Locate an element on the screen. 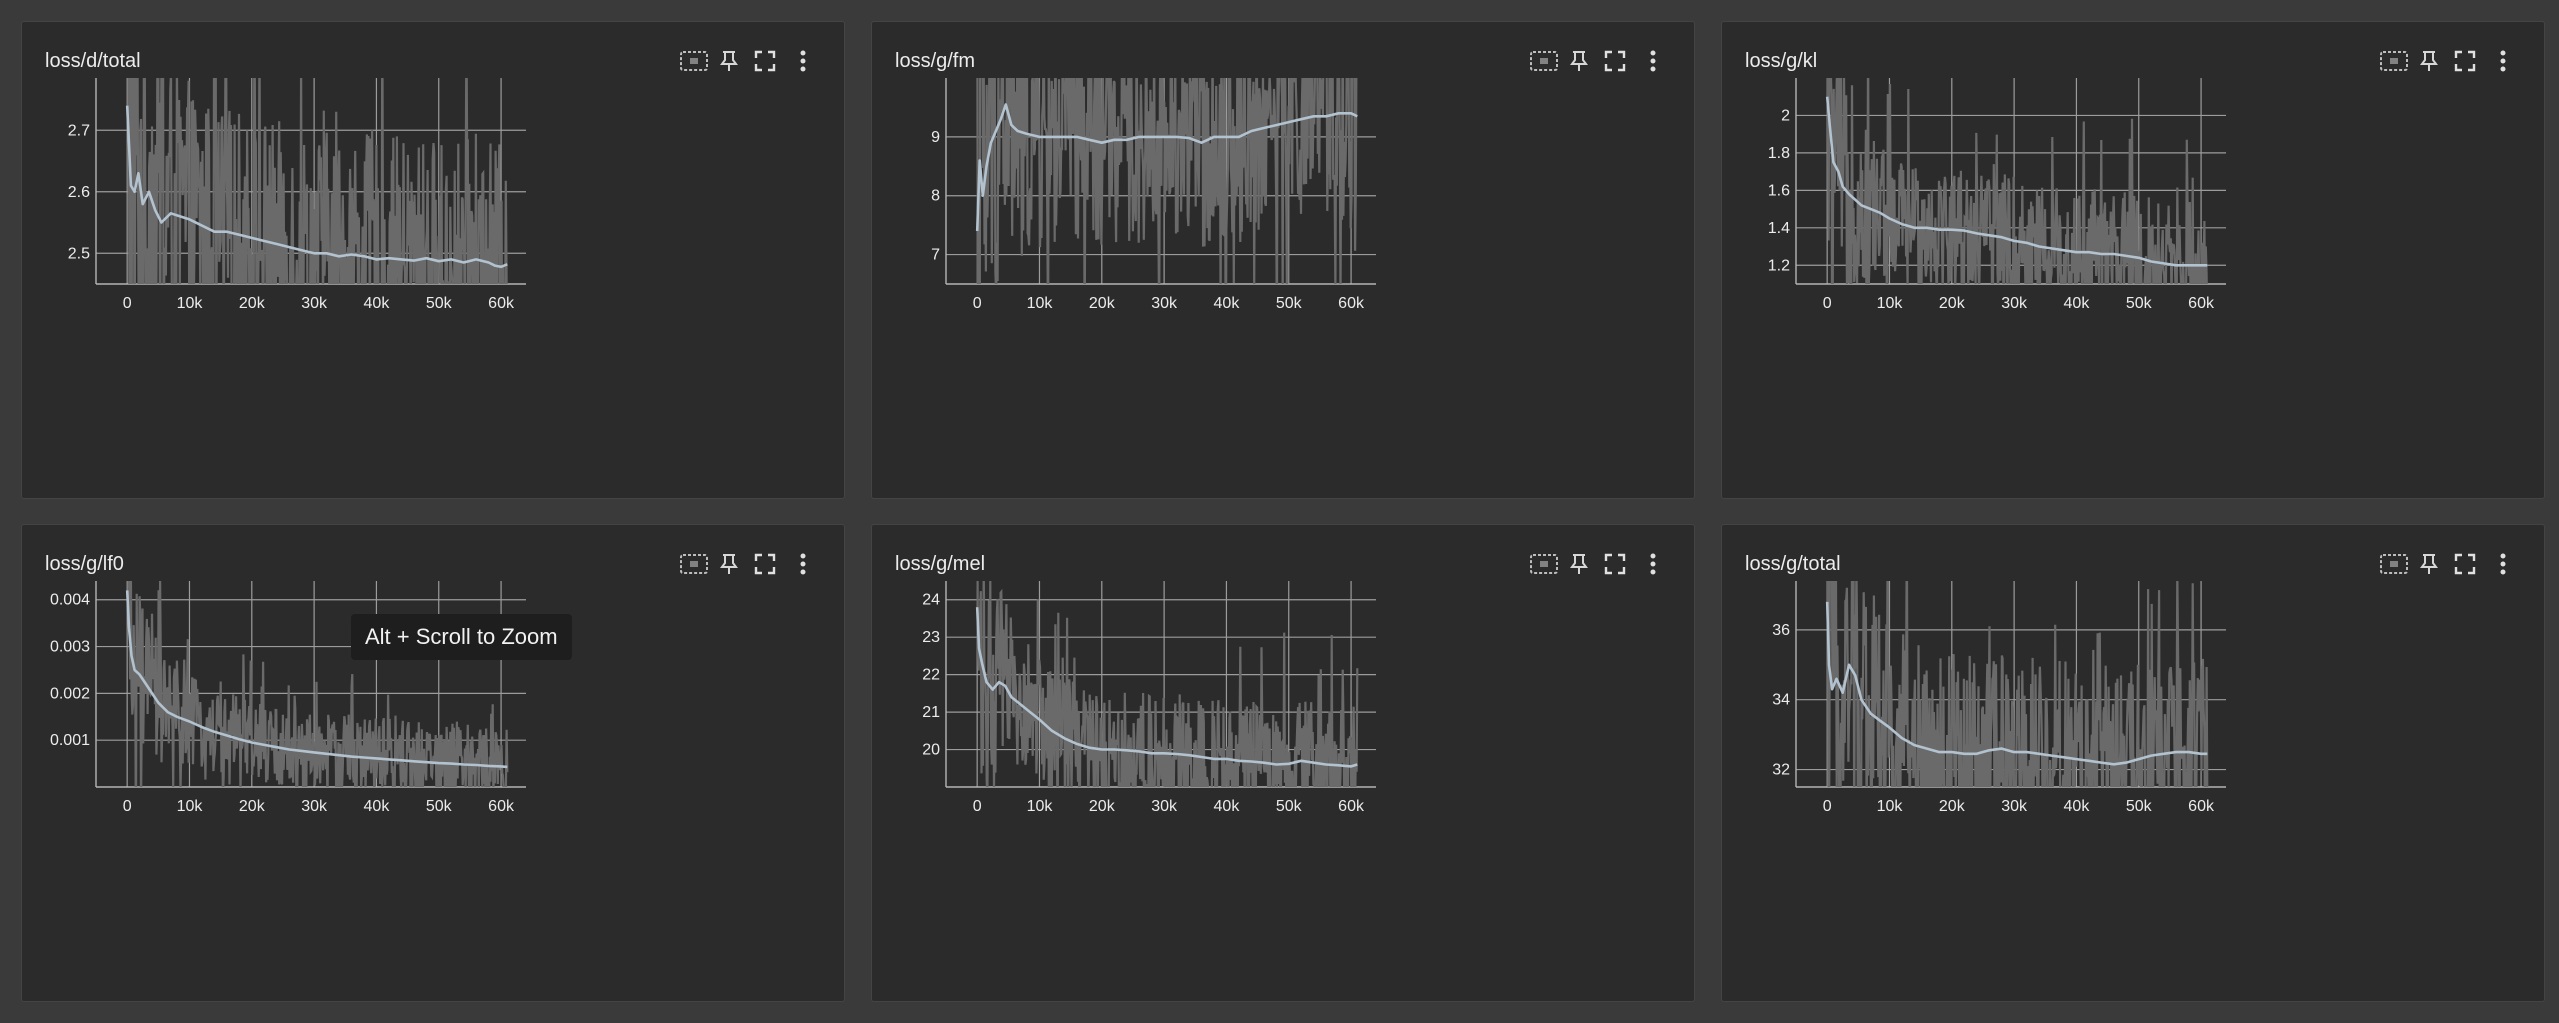  y-tick-label: 2 is located at coordinates (1785, 115).